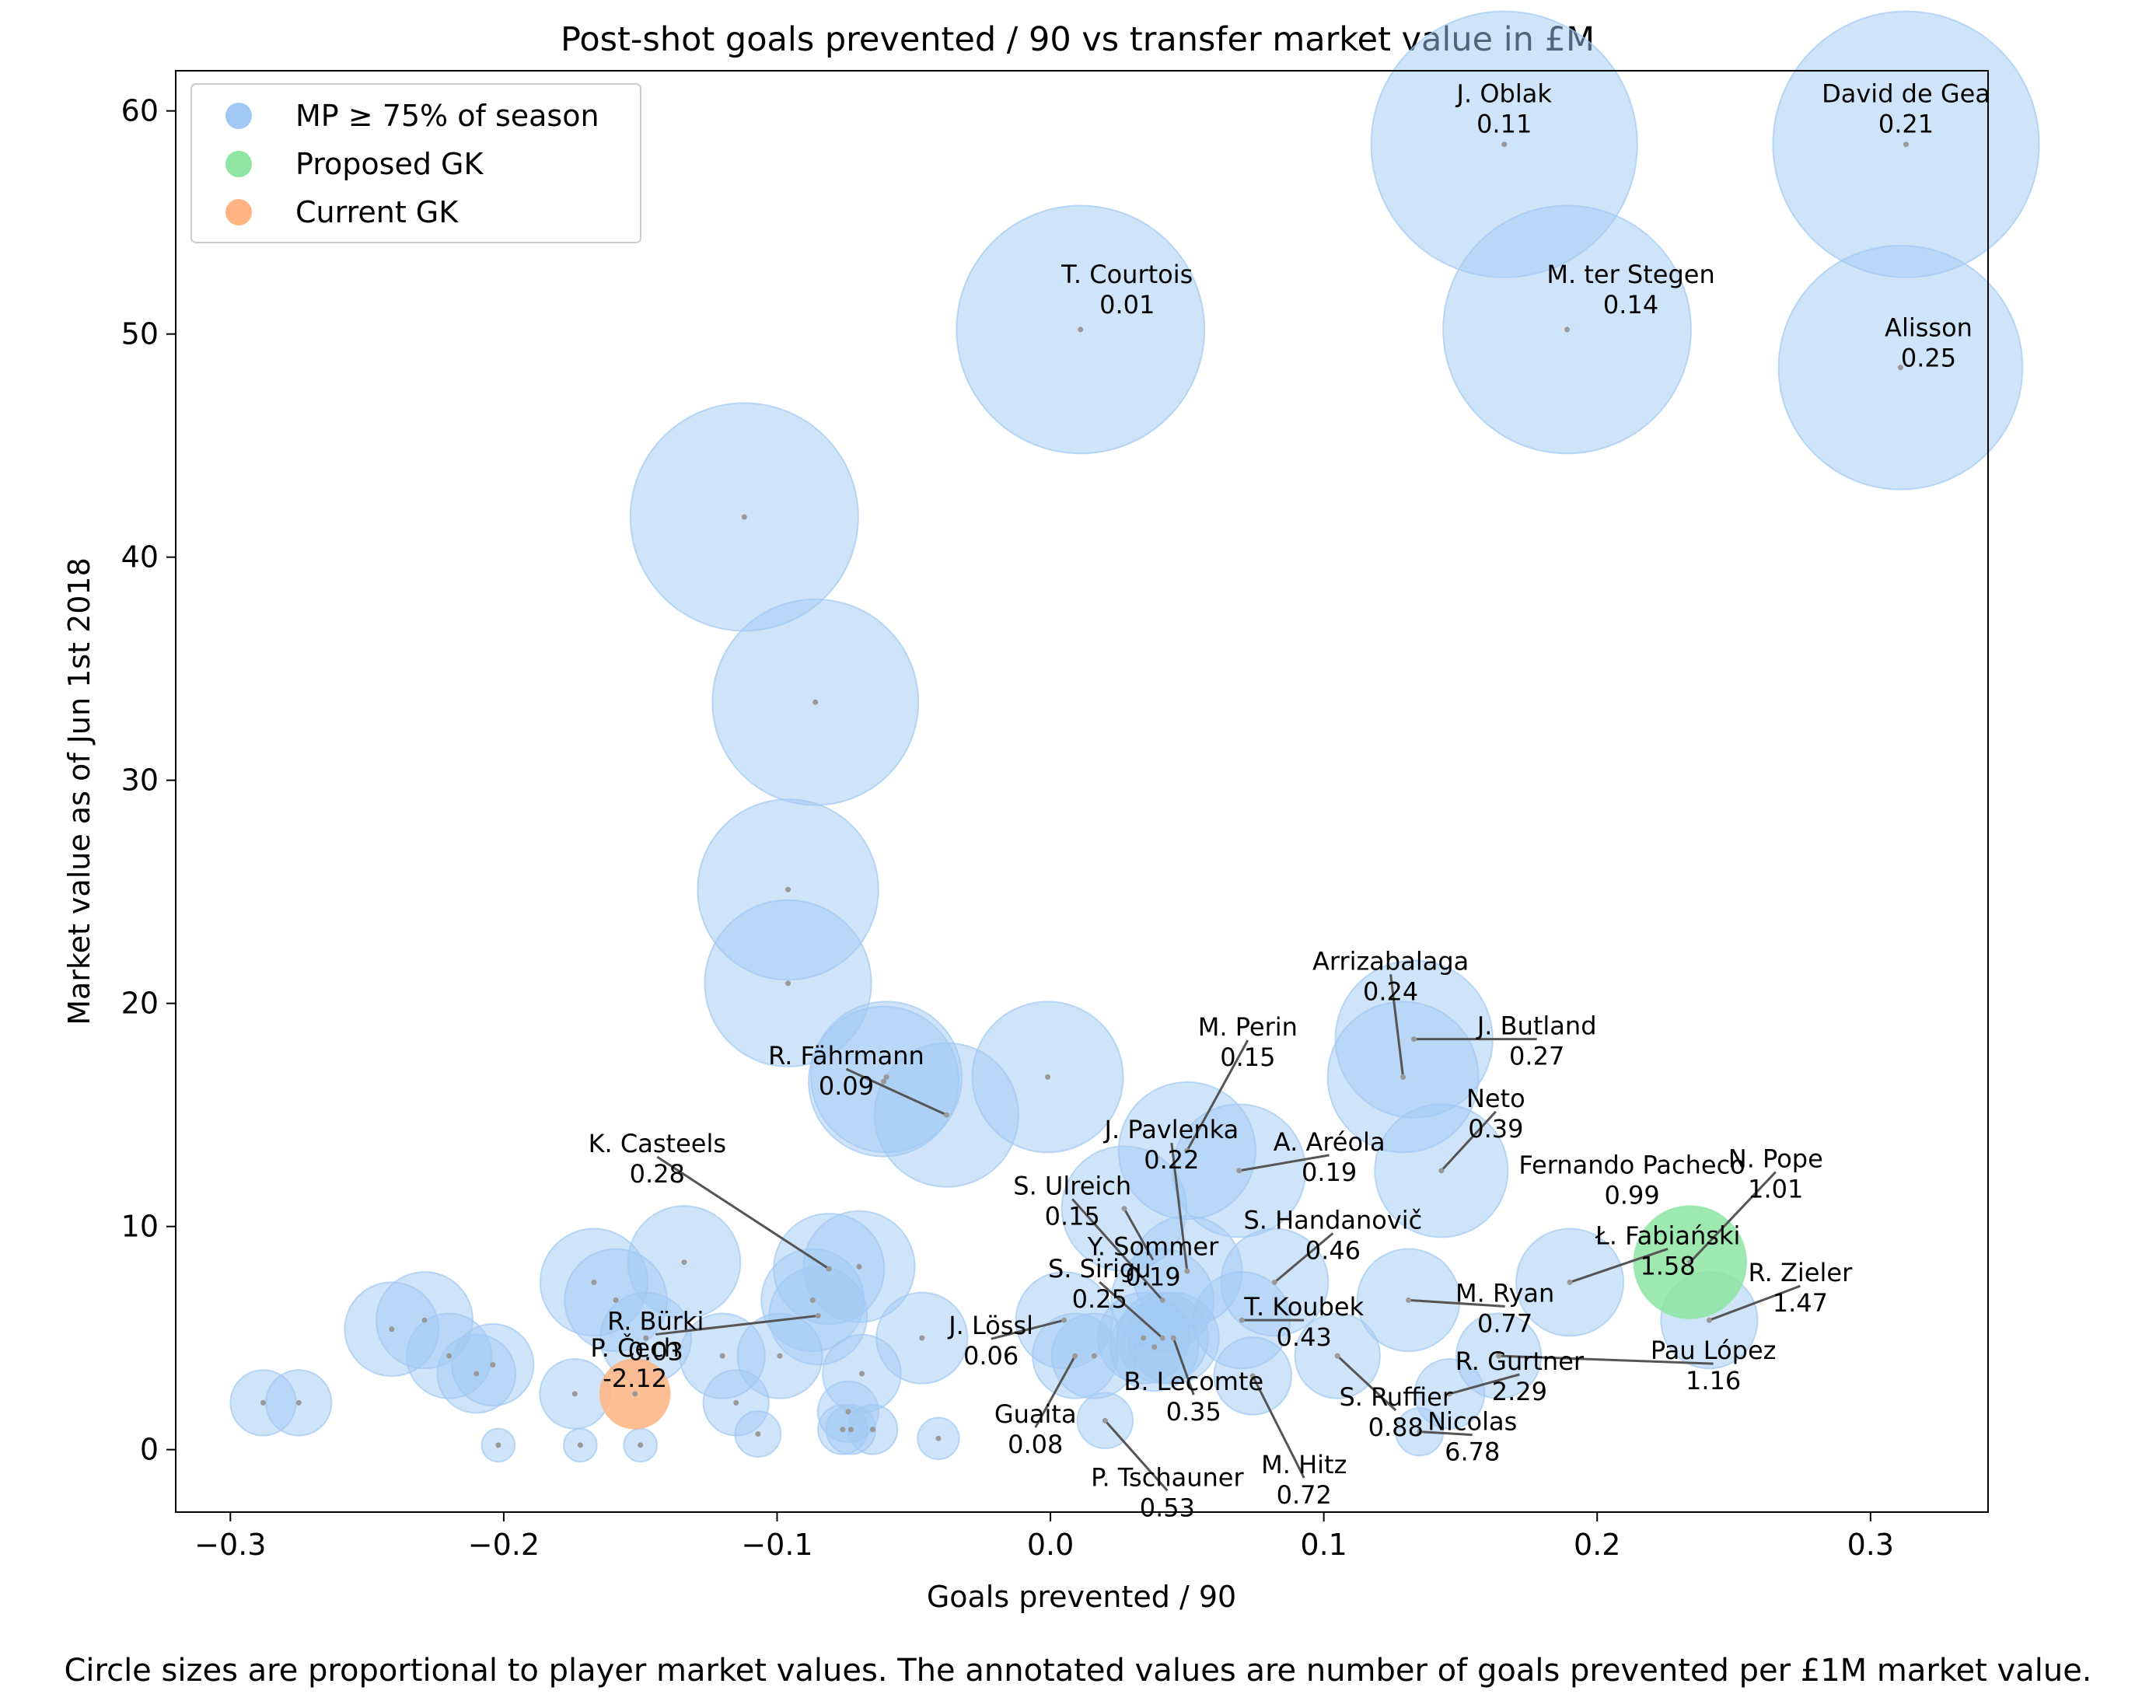  What do you see at coordinates (1183, 1366) in the screenshot?
I see `leader-b-lecomte` at bounding box center [1183, 1366].